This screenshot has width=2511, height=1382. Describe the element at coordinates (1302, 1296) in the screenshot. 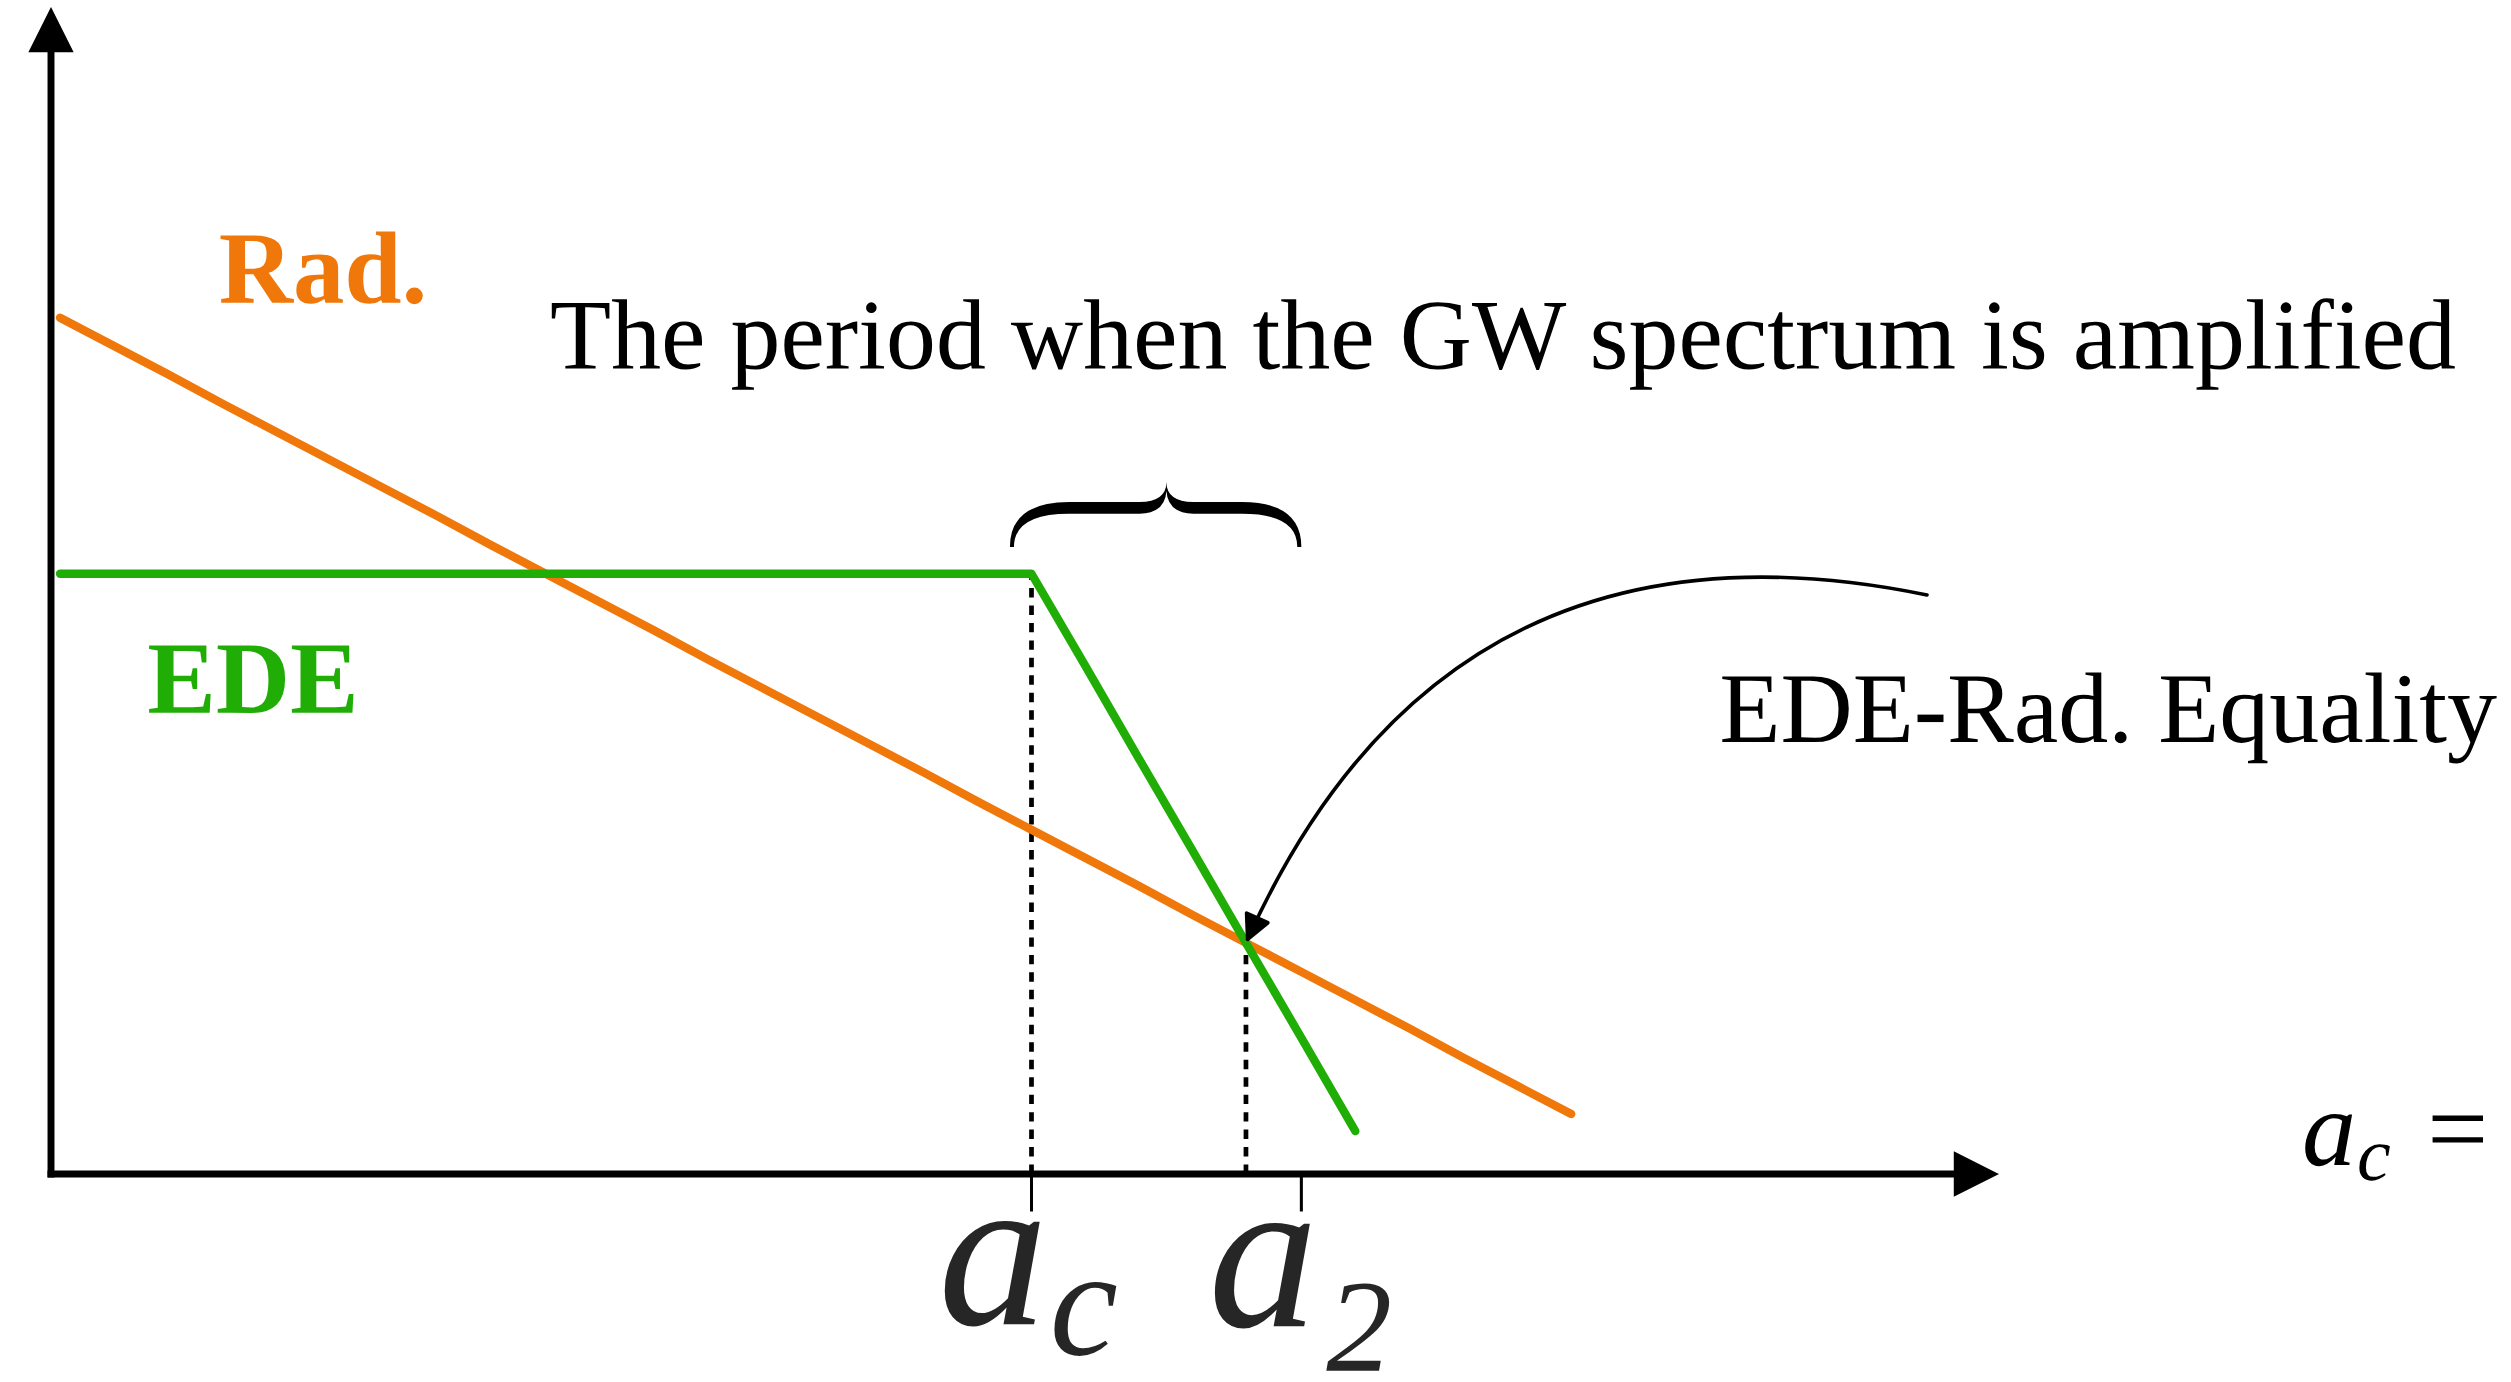

I see `x-tick-label: a₂` at that location.